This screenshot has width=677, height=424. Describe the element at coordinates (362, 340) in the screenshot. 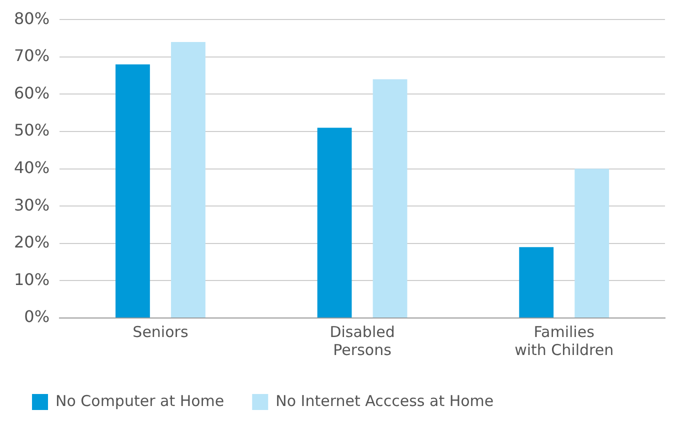

I see `x-tick-label: Disabled Persons` at that location.